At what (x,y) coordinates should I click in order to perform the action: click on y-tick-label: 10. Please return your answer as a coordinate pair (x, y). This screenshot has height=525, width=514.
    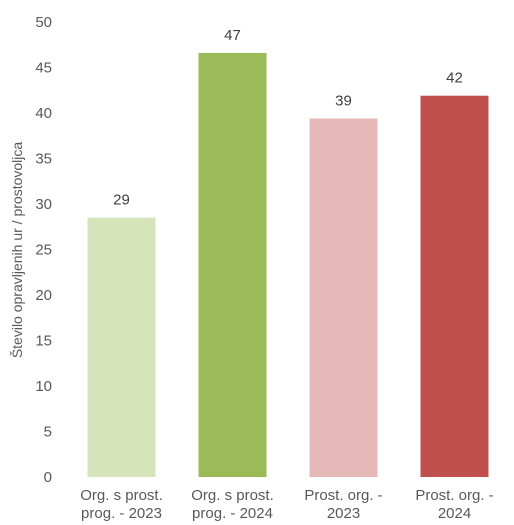
    Looking at the image, I should click on (43, 386).